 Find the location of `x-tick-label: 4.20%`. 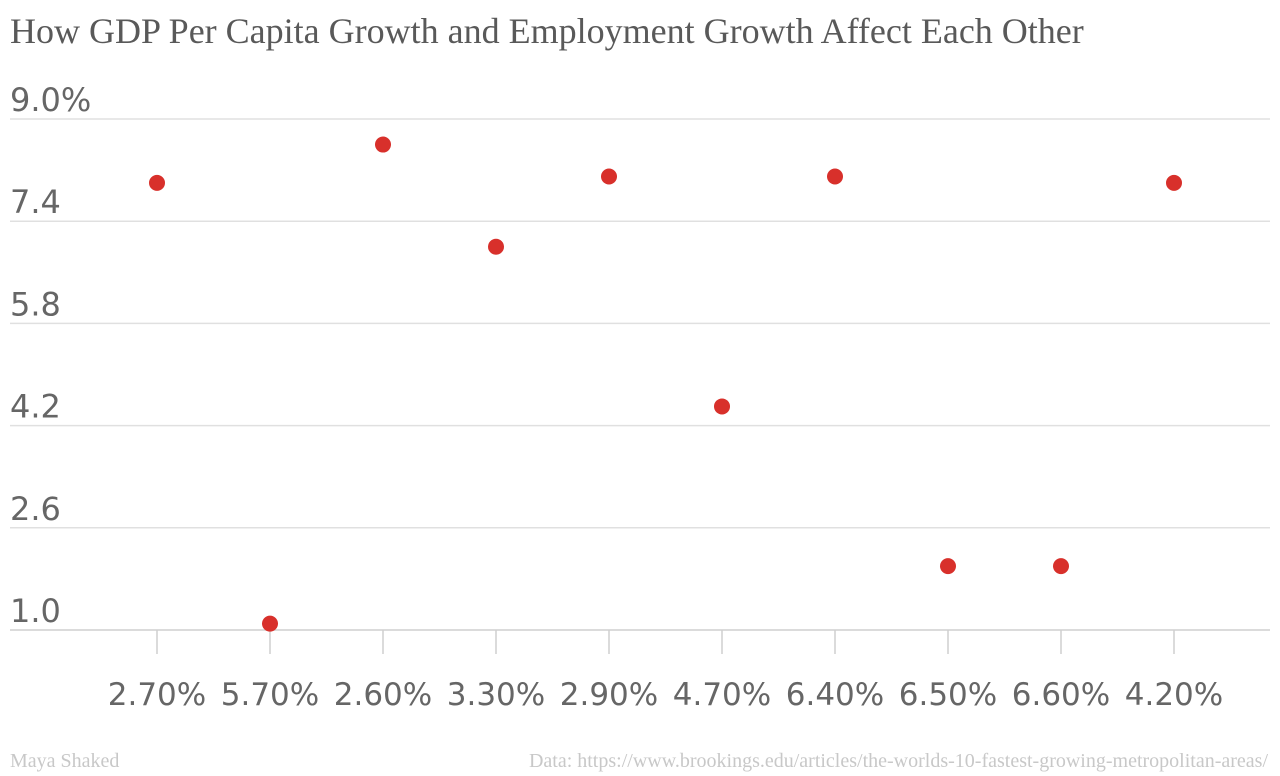

x-tick-label: 4.20% is located at coordinates (1174, 695).